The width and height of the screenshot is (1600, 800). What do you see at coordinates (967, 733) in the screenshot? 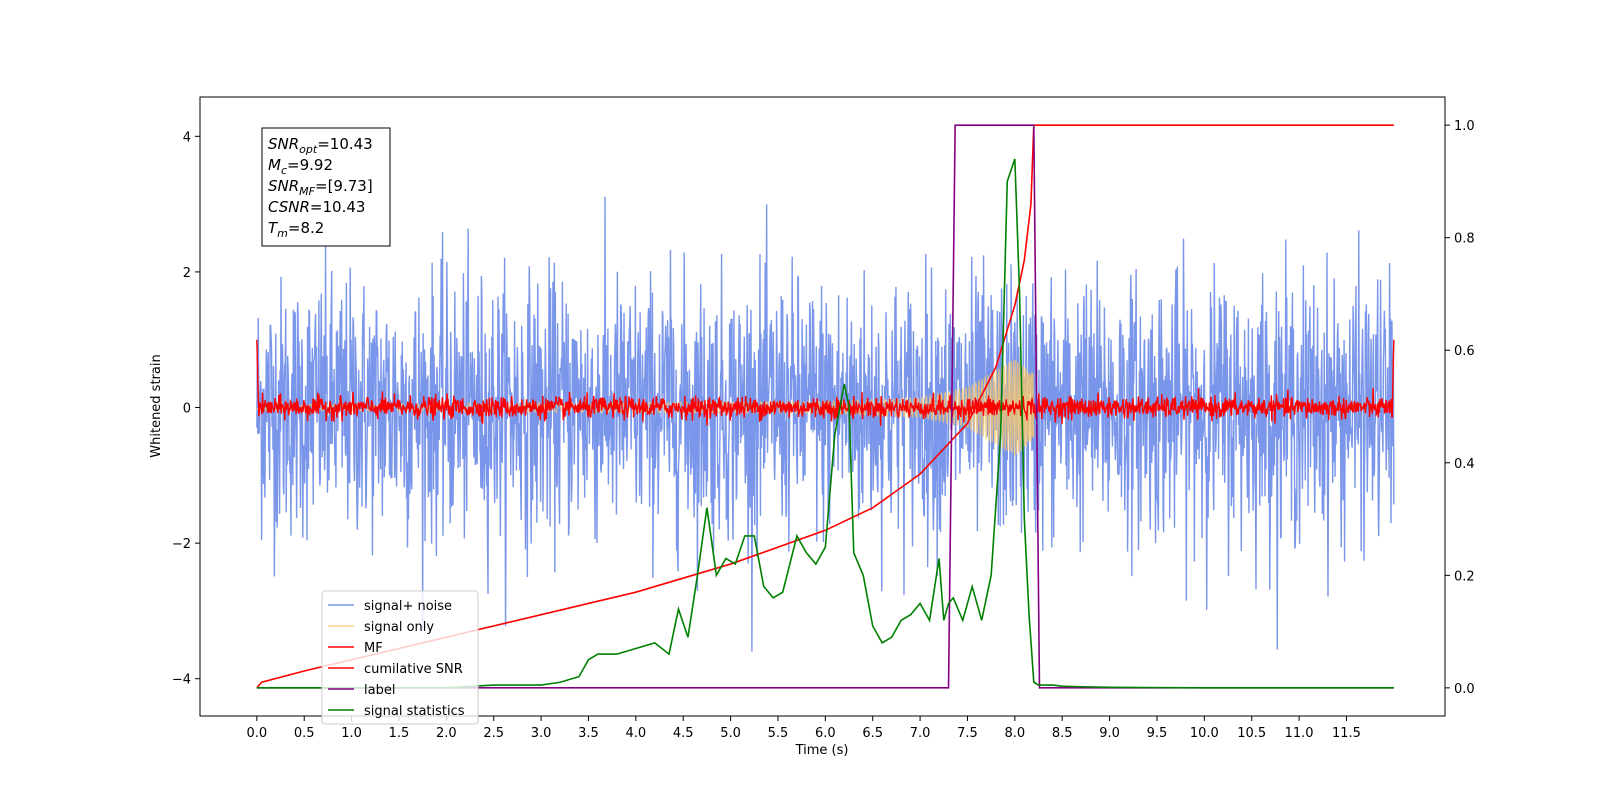
I see `x-tick-label: 7.5` at bounding box center [967, 733].